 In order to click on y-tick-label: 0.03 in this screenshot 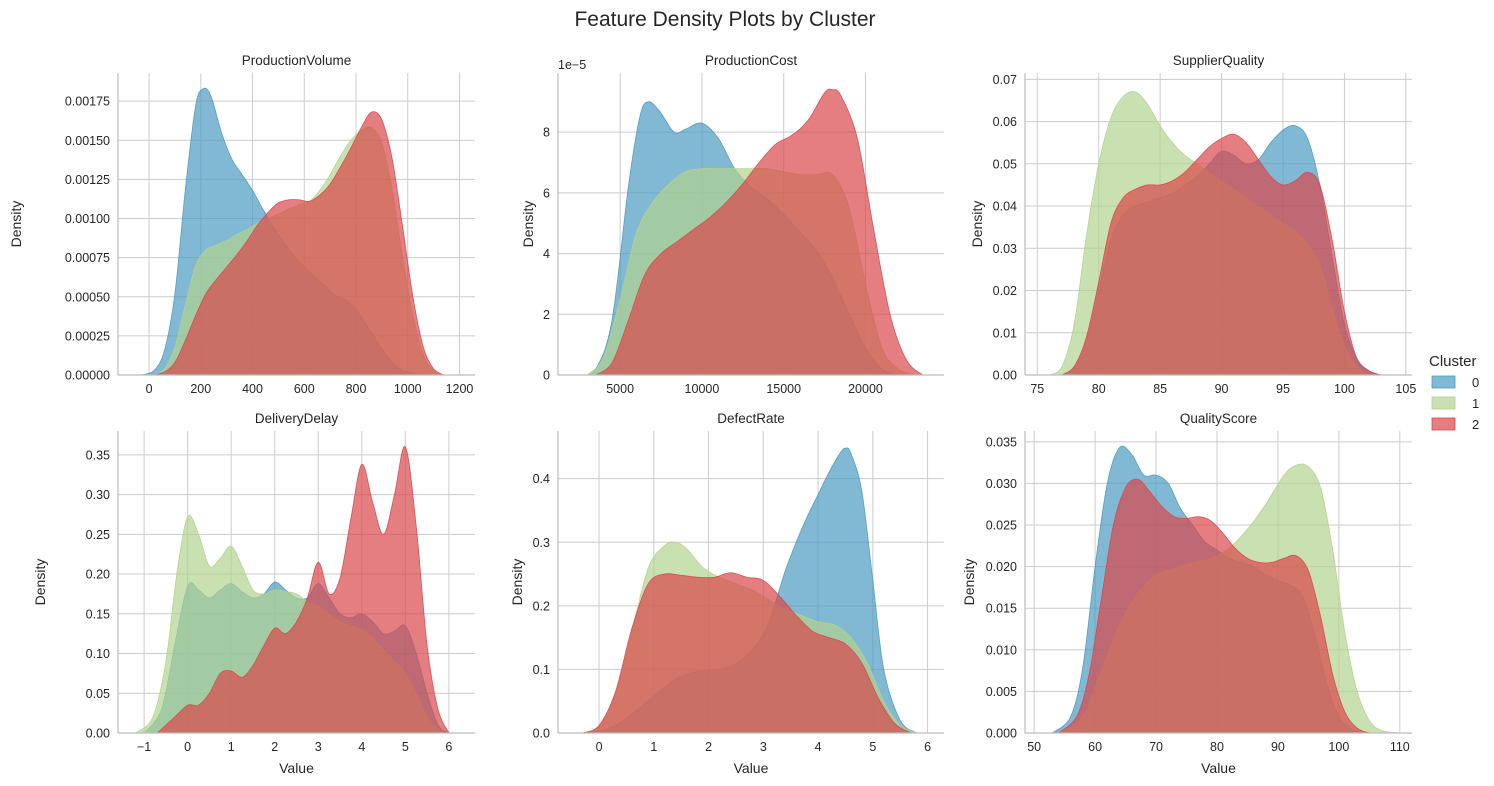, I will do `click(1005, 249)`.